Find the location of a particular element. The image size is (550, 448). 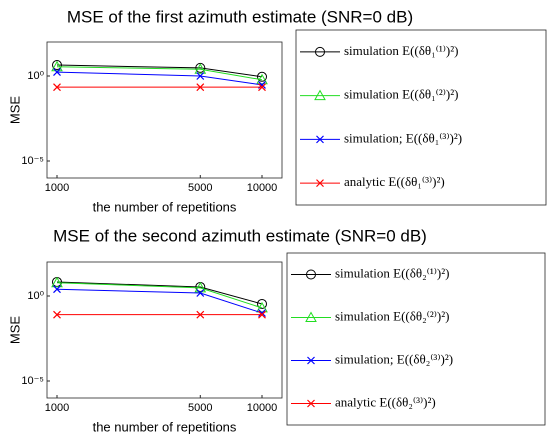

legend-label: simulation; E((δθ₂⁽³⁾)²) is located at coordinates (394, 358).